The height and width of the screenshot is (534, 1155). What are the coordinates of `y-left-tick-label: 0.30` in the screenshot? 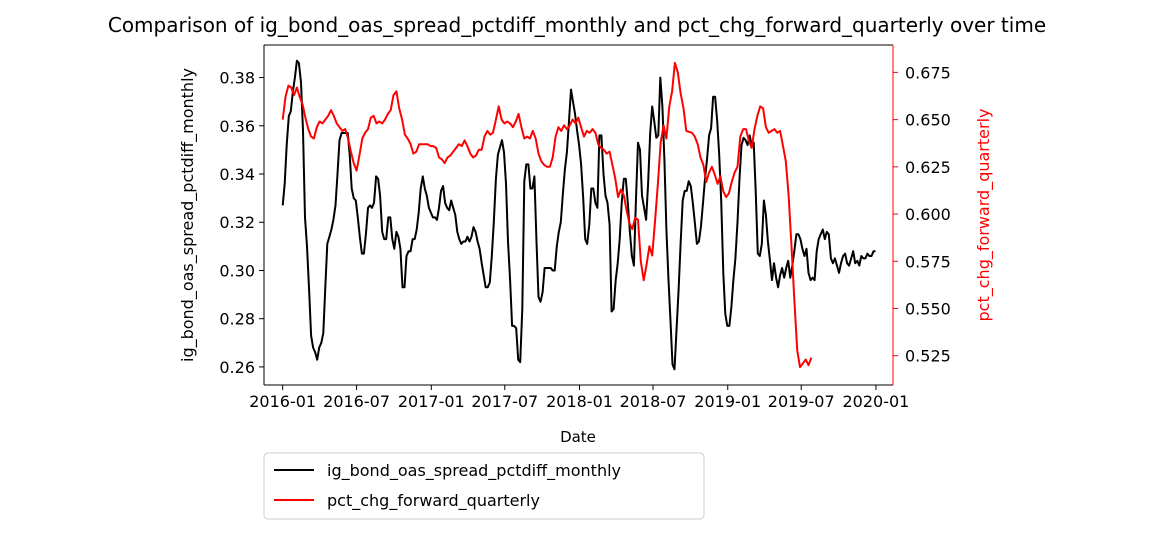 It's located at (237, 270).